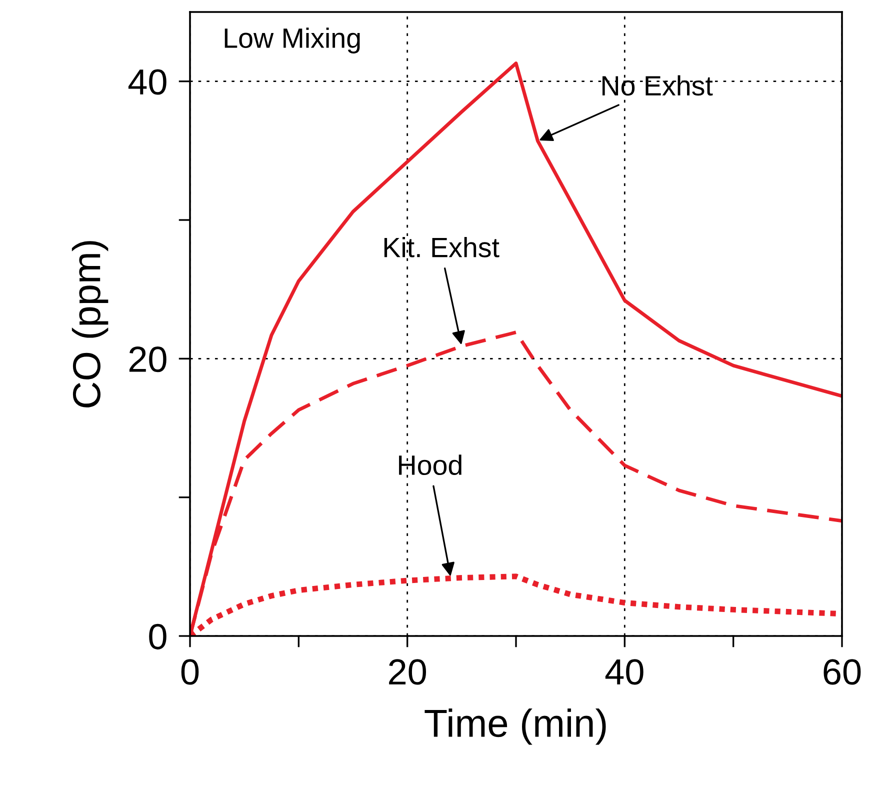 The height and width of the screenshot is (789, 869). I want to click on x-tick-label: 60, so click(842, 672).